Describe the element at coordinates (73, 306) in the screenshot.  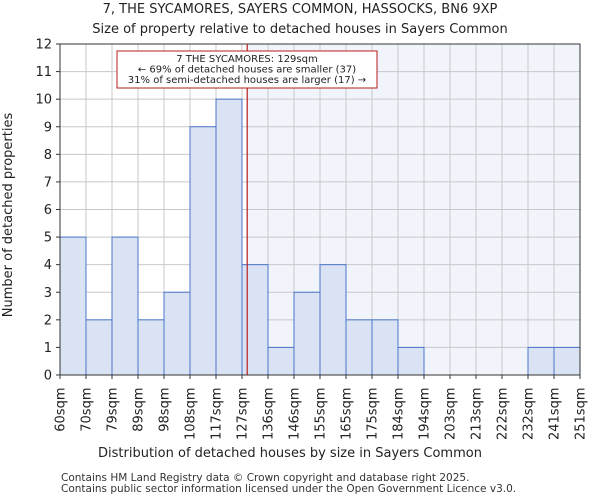
I see `bar-60sqm` at that location.